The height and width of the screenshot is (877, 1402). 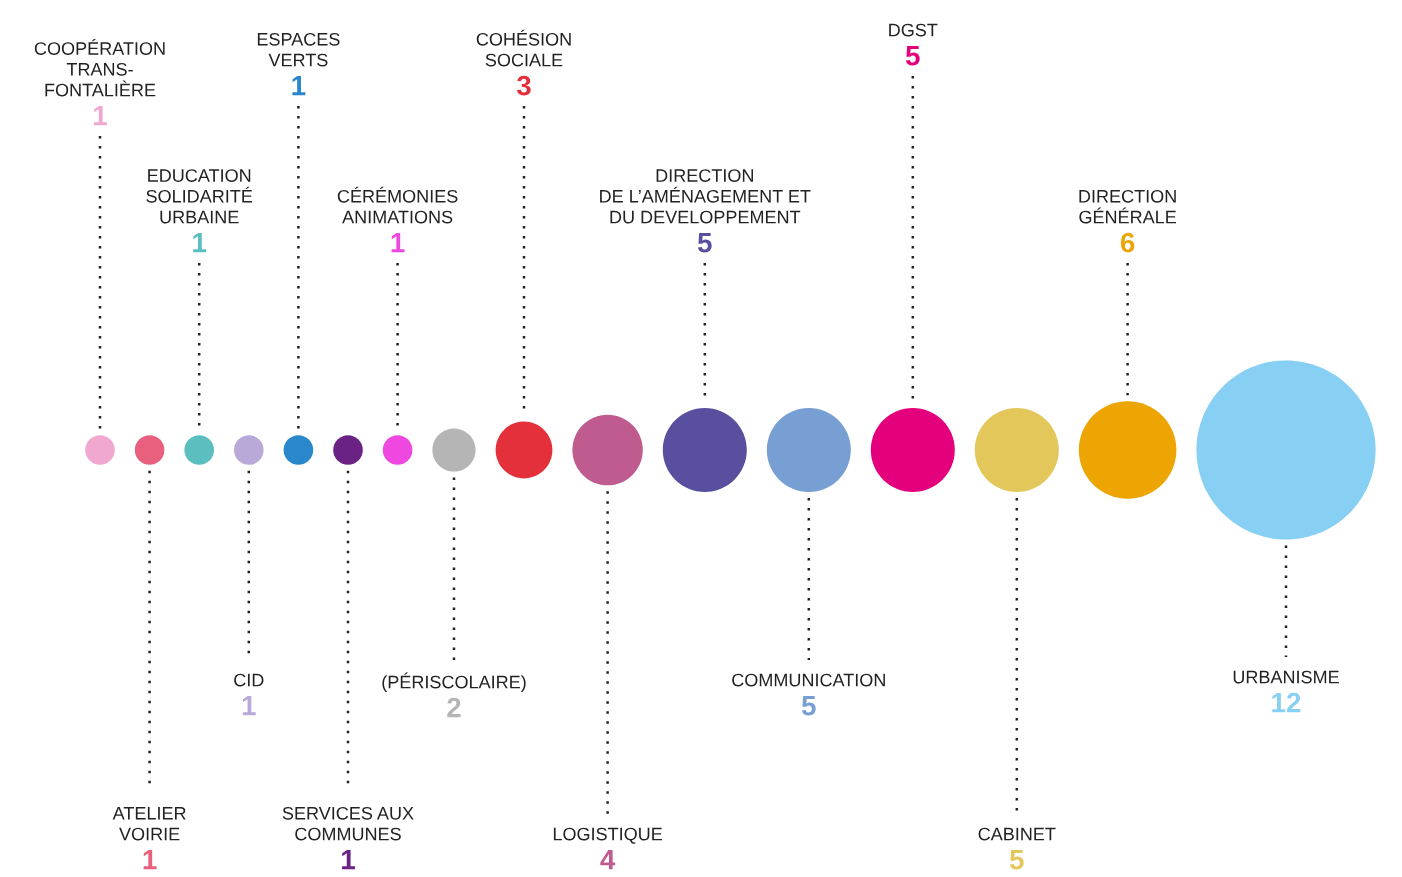 I want to click on category-label: DIRECTION GÉNÉRALE, so click(x=1127, y=206).